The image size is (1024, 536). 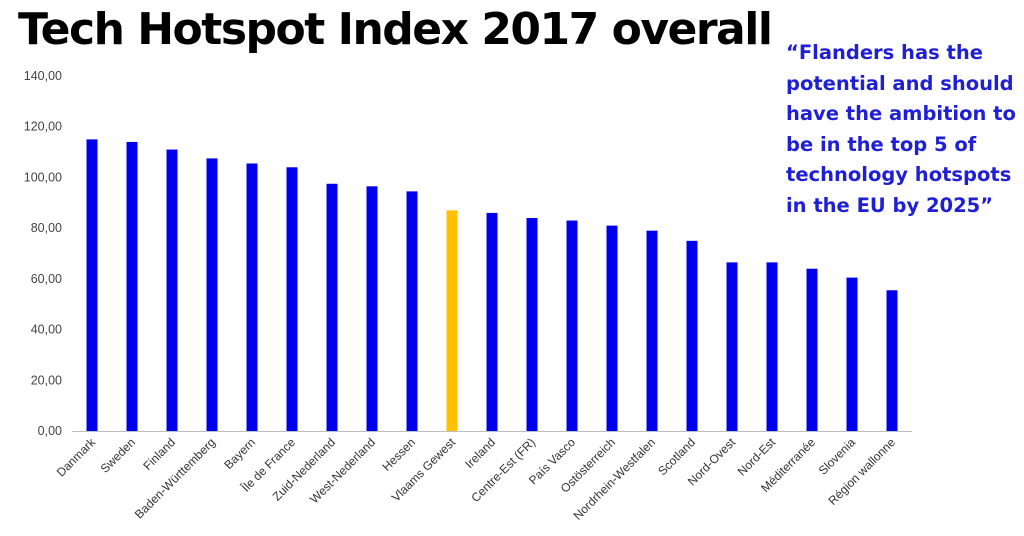 I want to click on y-tick-label: 140,00, so click(x=43, y=76).